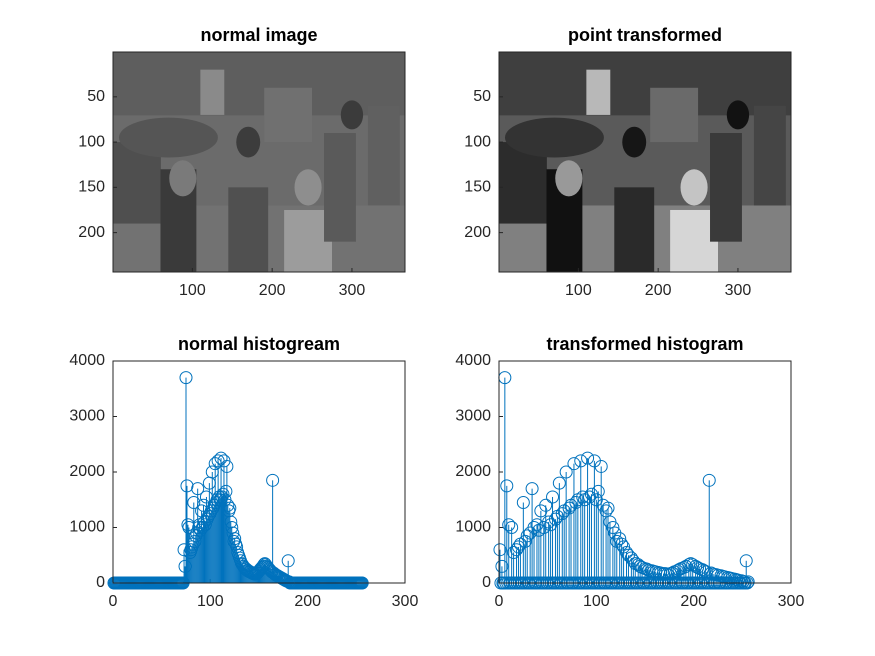 This screenshot has width=875, height=656. I want to click on y-tick-label: 0, so click(100, 582).